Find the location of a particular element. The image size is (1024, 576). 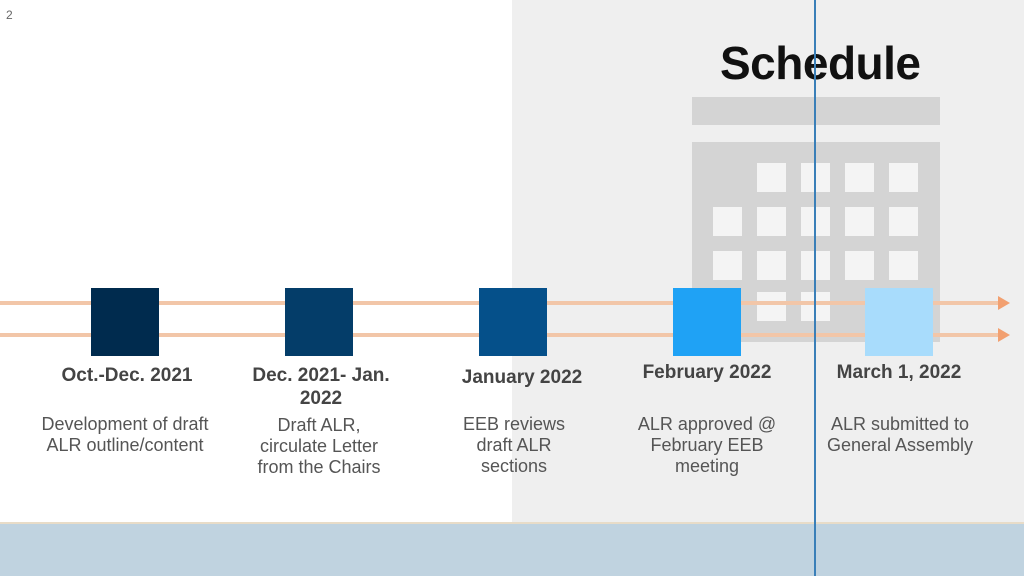

milestone-date-1: Oct.-Dec. 2021 is located at coordinates (127, 375).